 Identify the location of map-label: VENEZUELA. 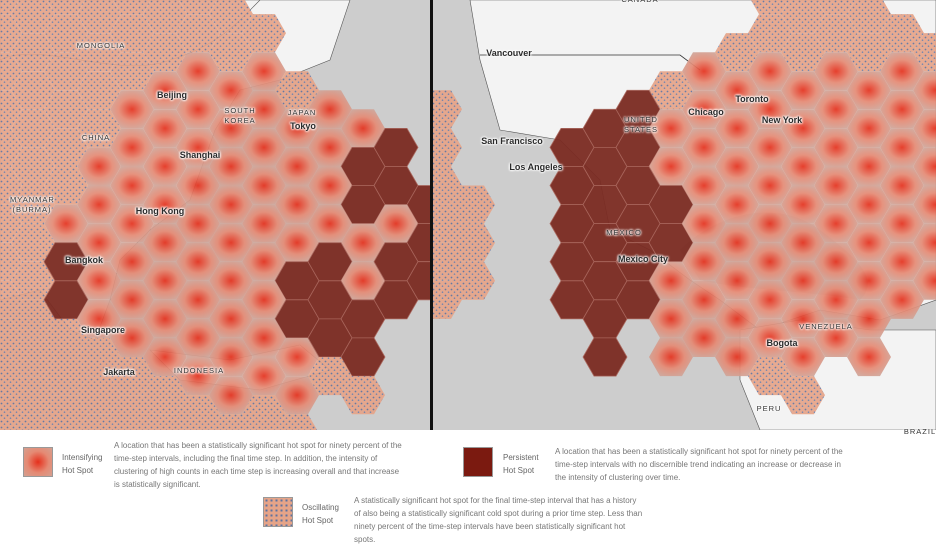
(826, 326).